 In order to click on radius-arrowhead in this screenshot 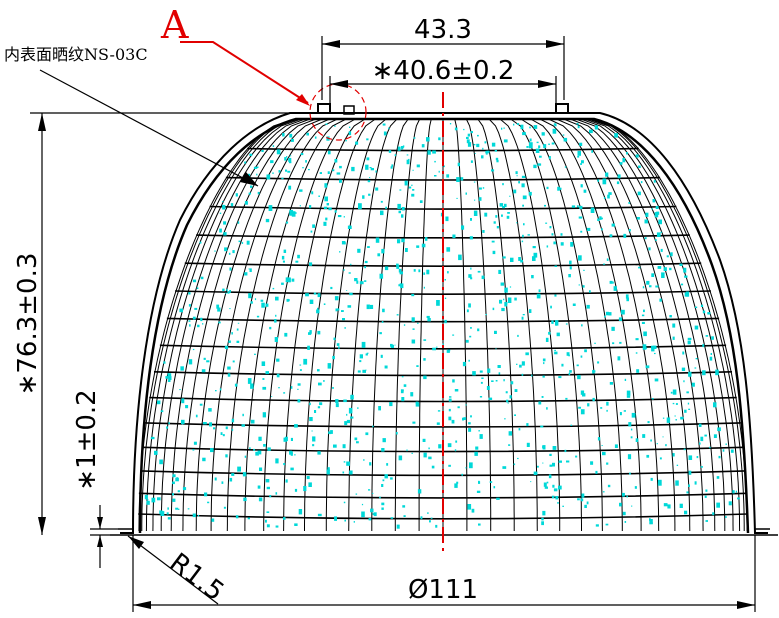, I will do `click(136, 542)`.